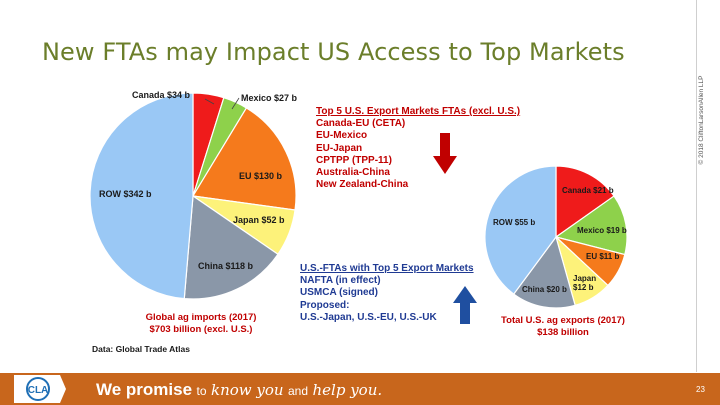 The width and height of the screenshot is (720, 405). Describe the element at coordinates (259, 220) in the screenshot. I see `left-label-japan: Japan $52 b` at that location.